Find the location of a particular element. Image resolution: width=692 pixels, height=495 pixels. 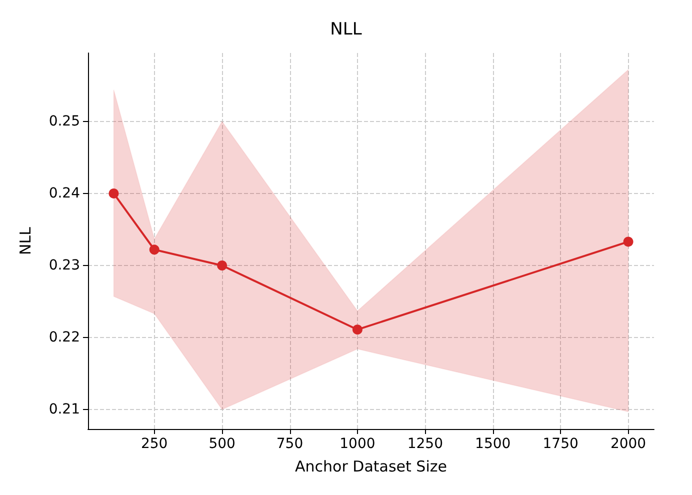

x-tick-label: 1000 is located at coordinates (358, 444).